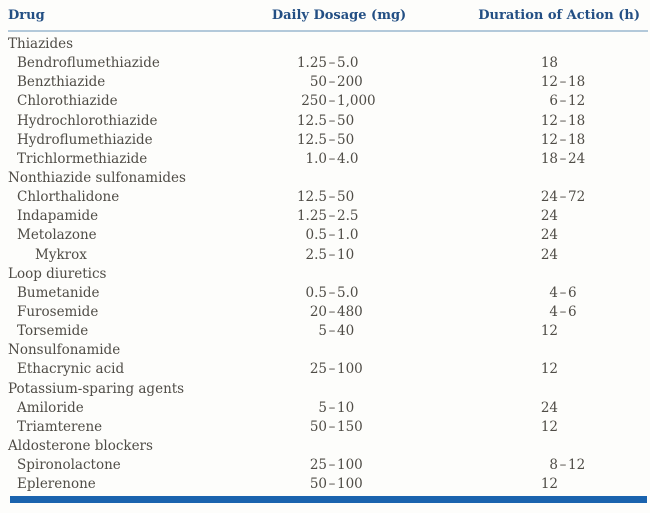 The width and height of the screenshot is (650, 513). I want to click on dosage-high: 1.0, so click(348, 235).